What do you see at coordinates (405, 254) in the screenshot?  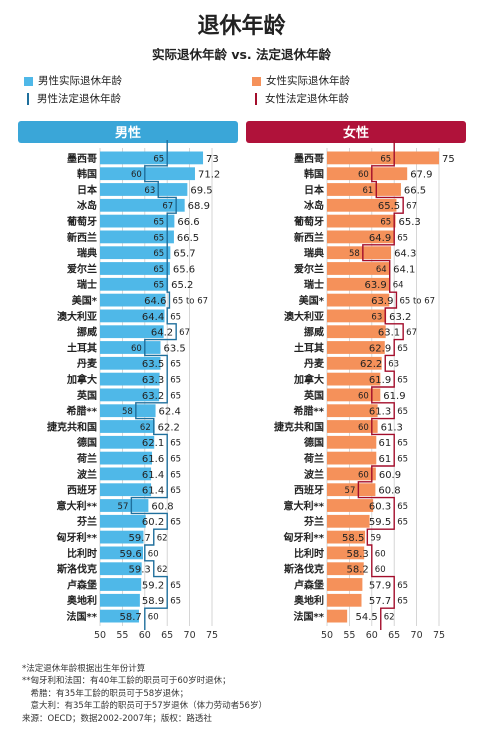 I see `female-actual-value-label: 64.3` at bounding box center [405, 254].